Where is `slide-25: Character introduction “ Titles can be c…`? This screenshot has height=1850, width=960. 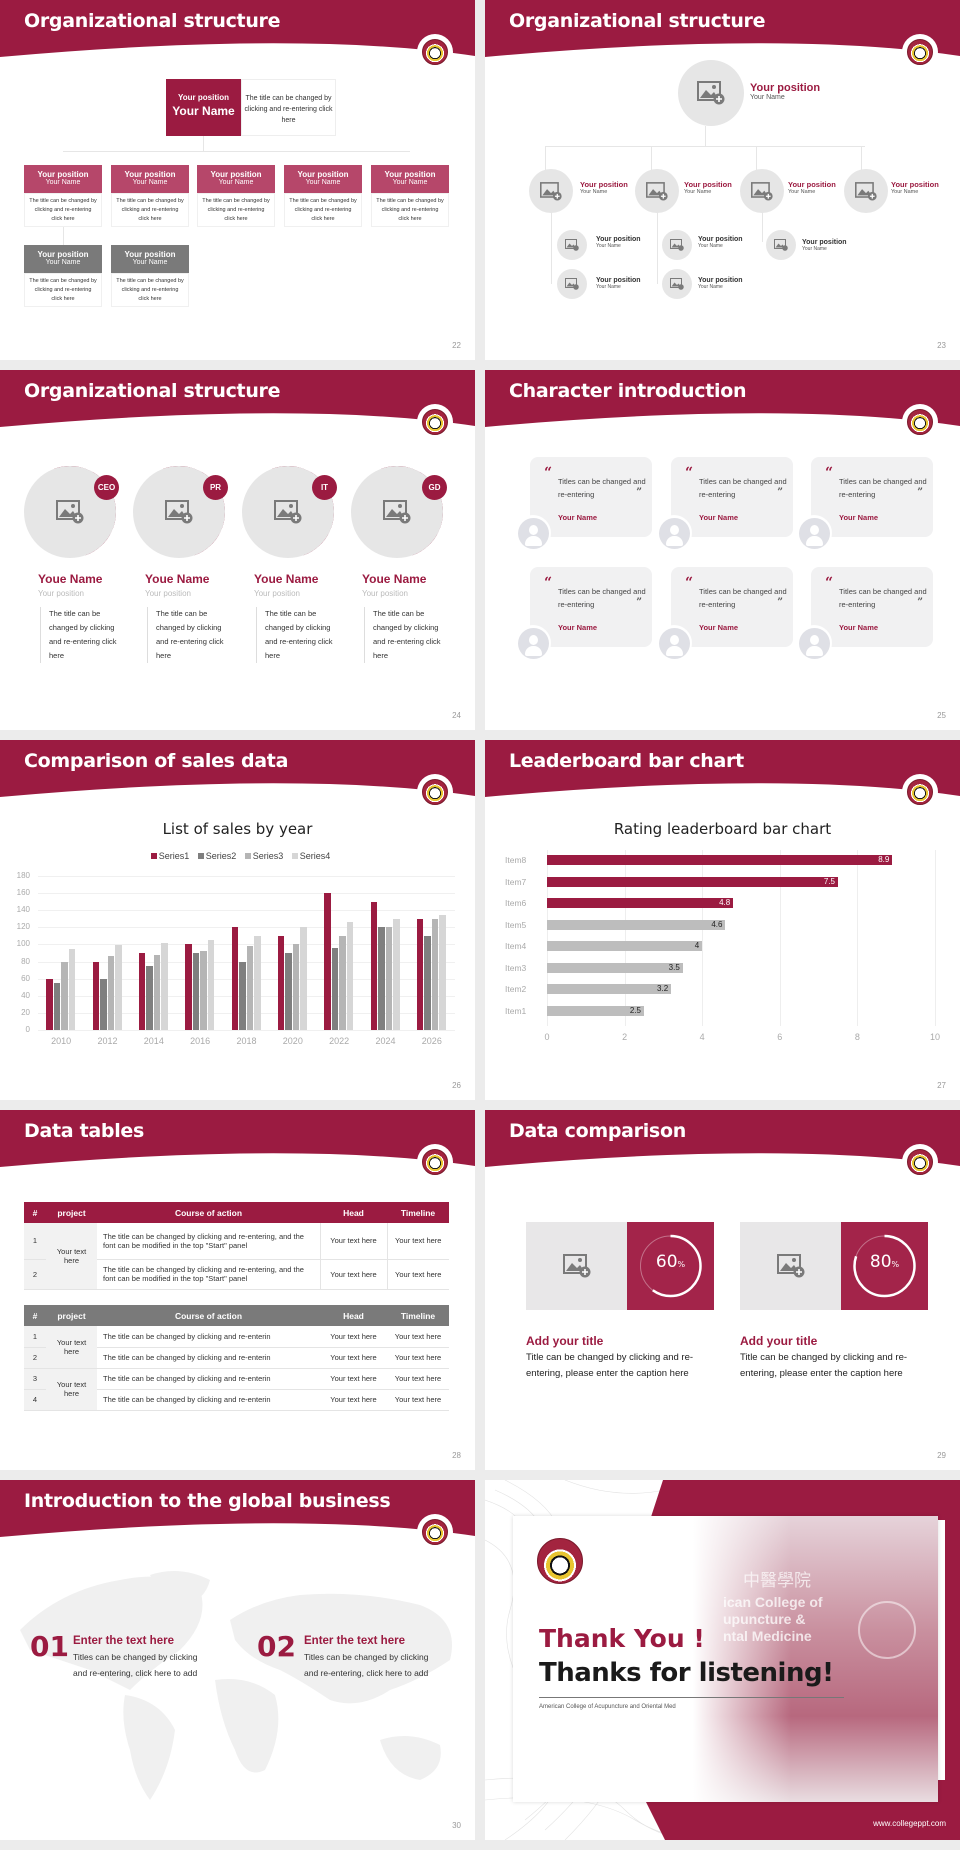 slide-25: Character introduction “ Titles can be c… is located at coordinates (722, 550).